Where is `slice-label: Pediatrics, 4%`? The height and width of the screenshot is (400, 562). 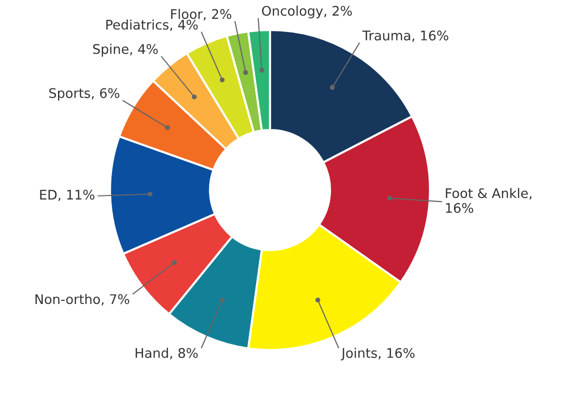
slice-label: Pediatrics, 4% is located at coordinates (152, 25).